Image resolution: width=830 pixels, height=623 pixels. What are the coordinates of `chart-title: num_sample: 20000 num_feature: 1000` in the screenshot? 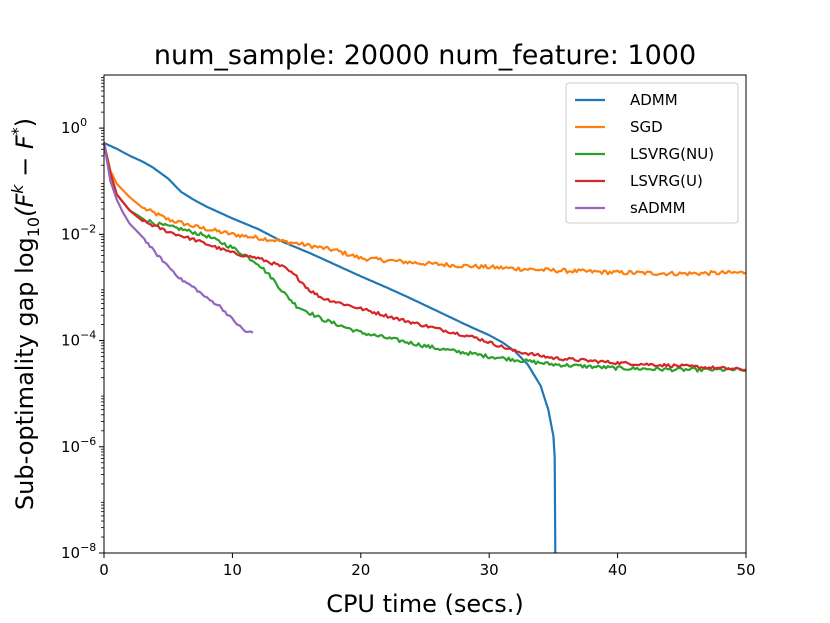 It's located at (425, 55).